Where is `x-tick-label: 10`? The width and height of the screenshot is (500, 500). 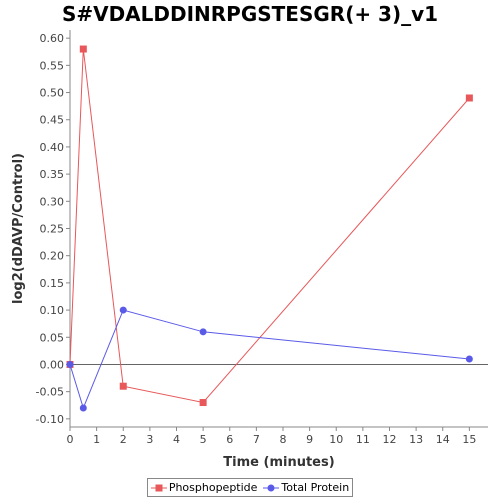 x-tick-label: 10 is located at coordinates (336, 439).